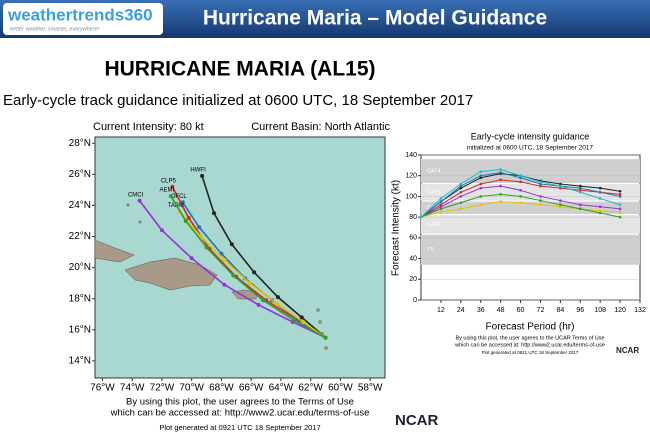 This screenshot has width=650, height=434. I want to click on x-tick-label: 62°W, so click(310, 388).